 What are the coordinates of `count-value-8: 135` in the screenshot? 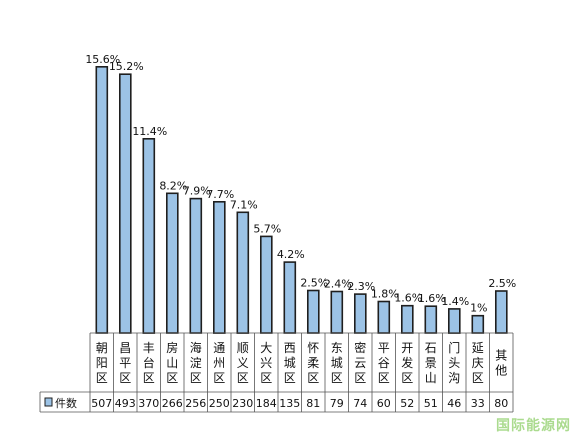 It's located at (289, 403).